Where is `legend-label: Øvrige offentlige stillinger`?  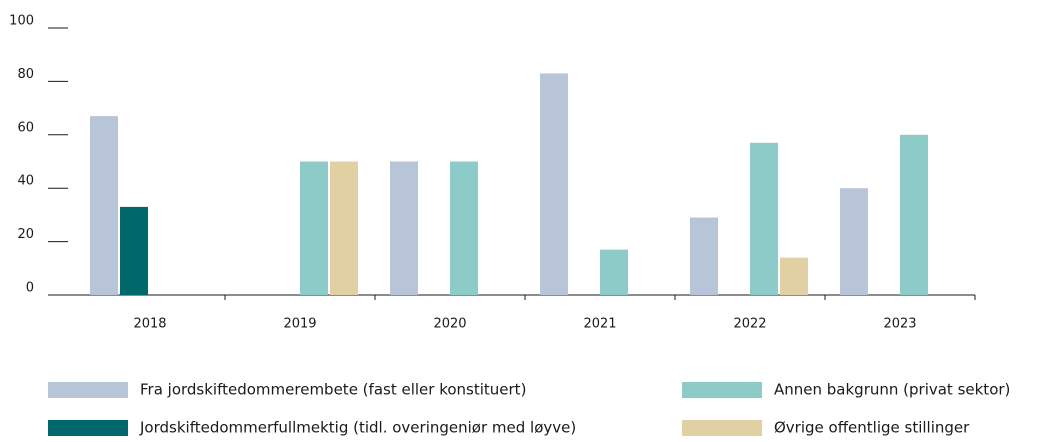 legend-label: Øvrige offentlige stillinger is located at coordinates (872, 428).